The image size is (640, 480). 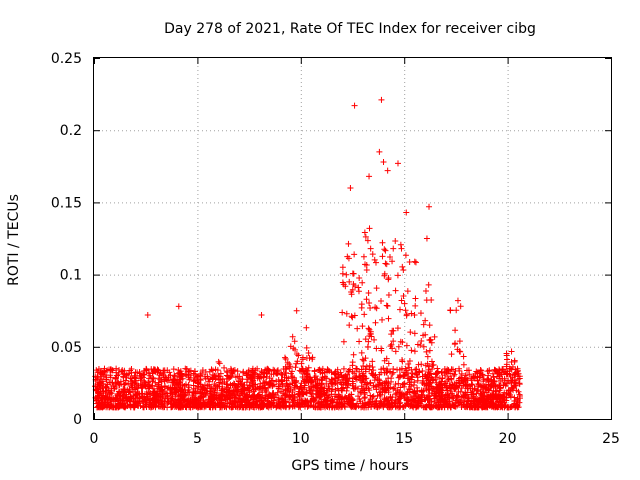 What do you see at coordinates (66, 203) in the screenshot?
I see `y-tick-label: 0.15` at bounding box center [66, 203].